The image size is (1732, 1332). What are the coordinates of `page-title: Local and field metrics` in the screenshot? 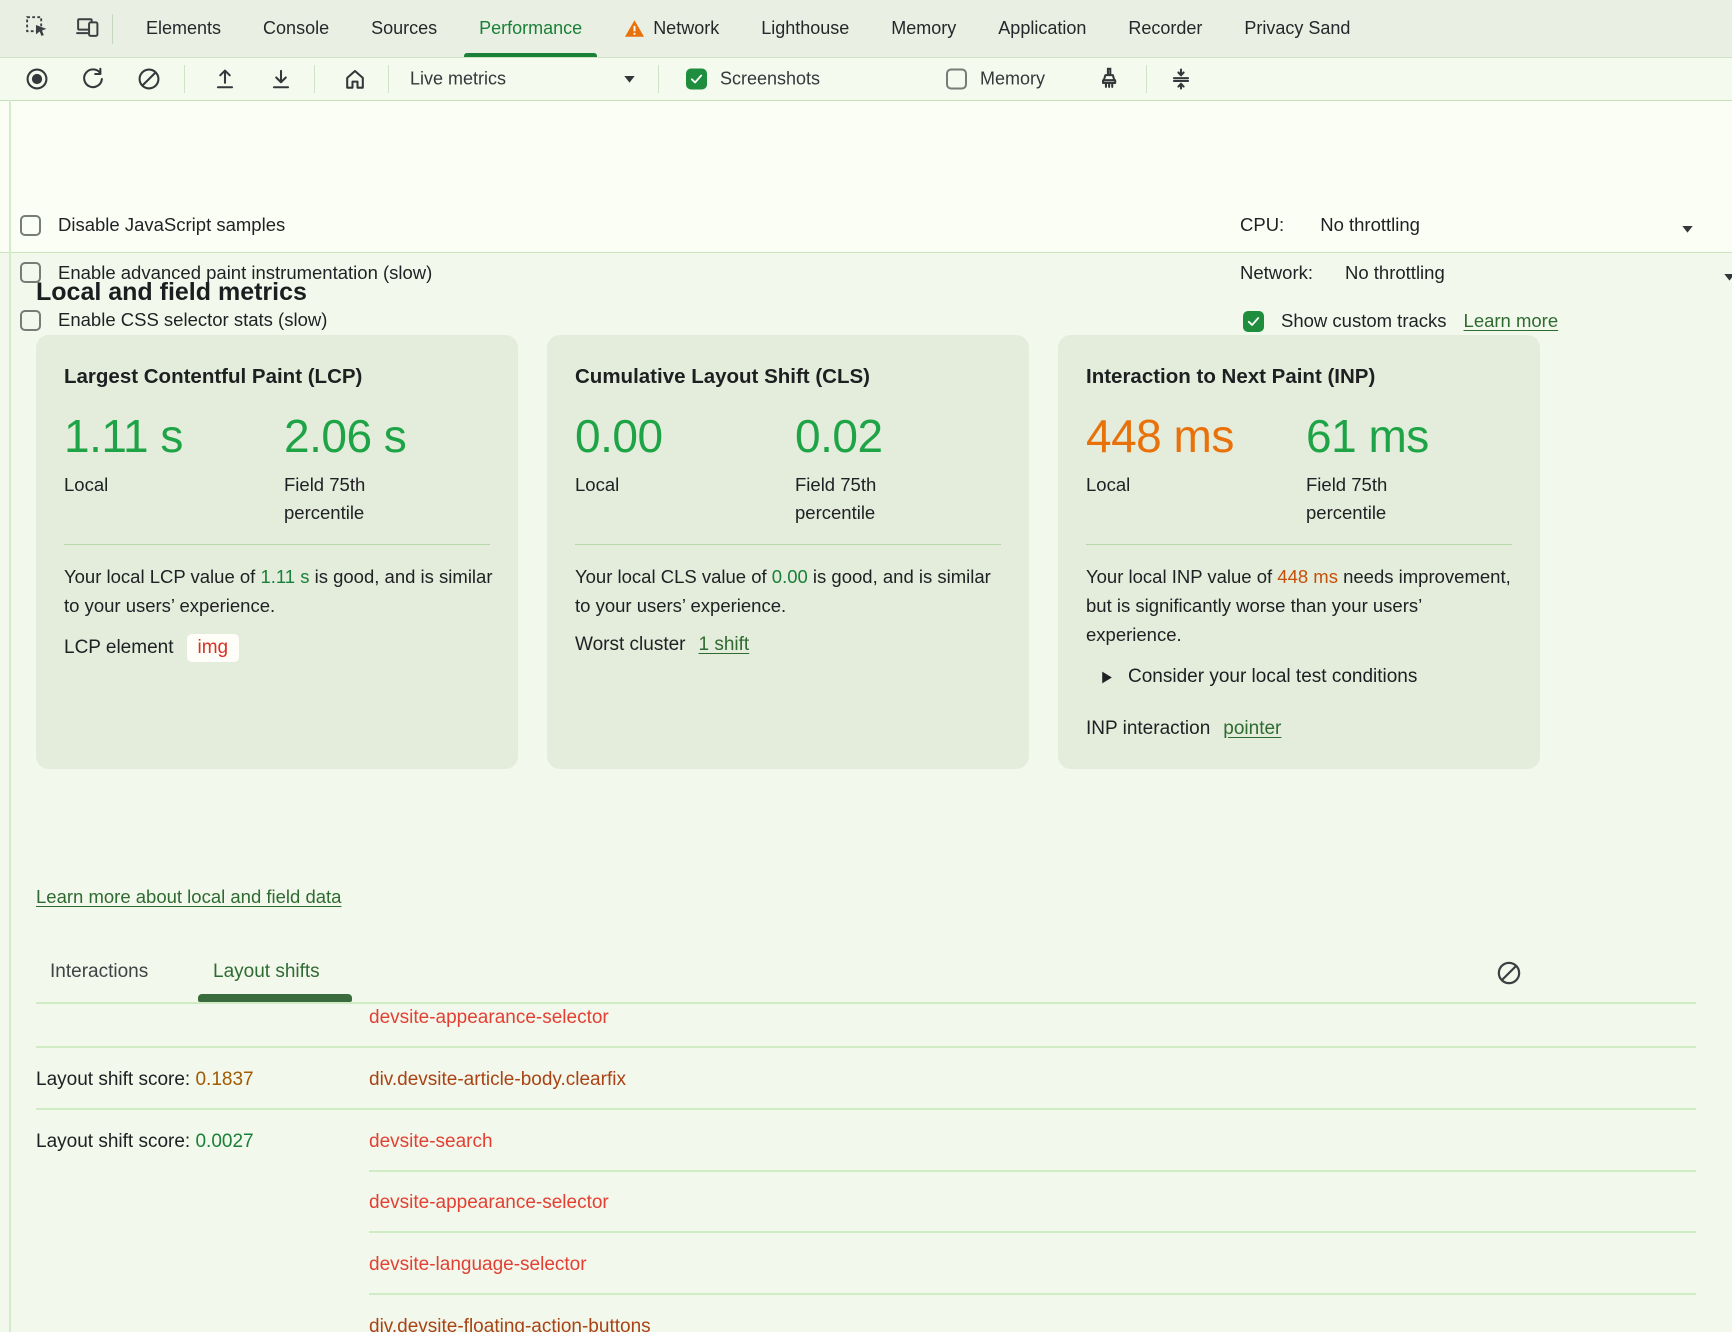 It's located at (171, 292).